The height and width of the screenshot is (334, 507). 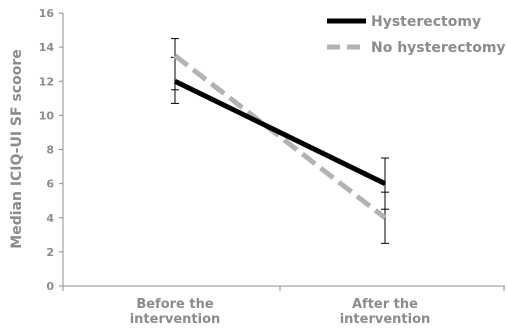 I want to click on y-tick-label: 0, so click(x=50, y=286).